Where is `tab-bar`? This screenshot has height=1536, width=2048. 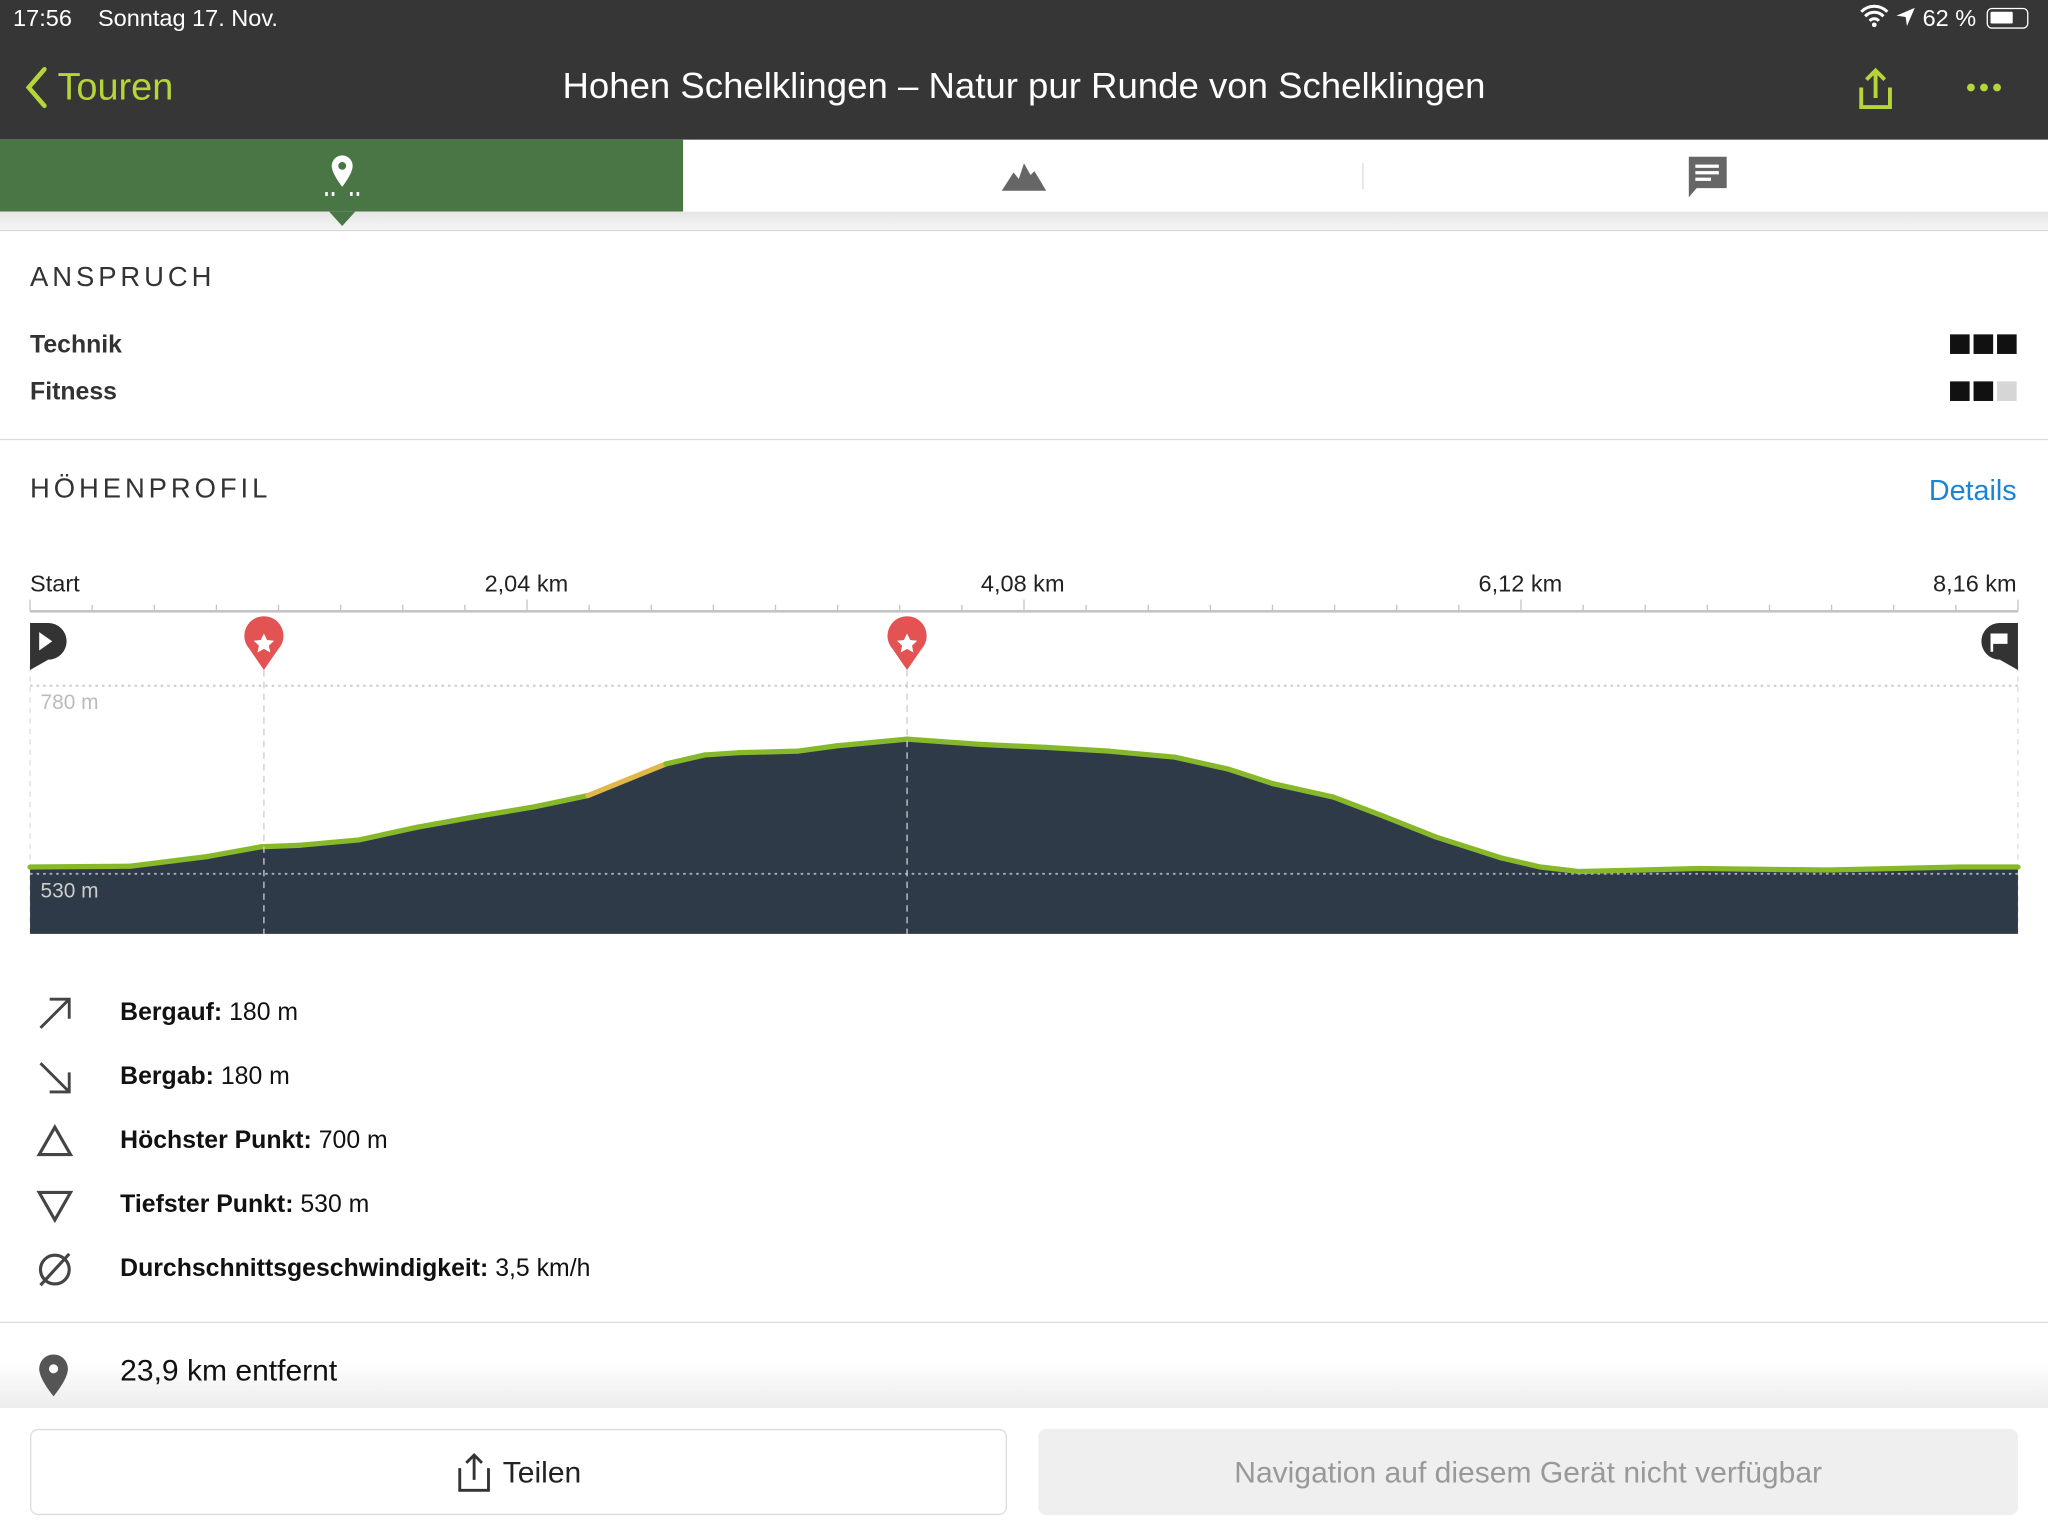
tab-bar is located at coordinates (1024, 175).